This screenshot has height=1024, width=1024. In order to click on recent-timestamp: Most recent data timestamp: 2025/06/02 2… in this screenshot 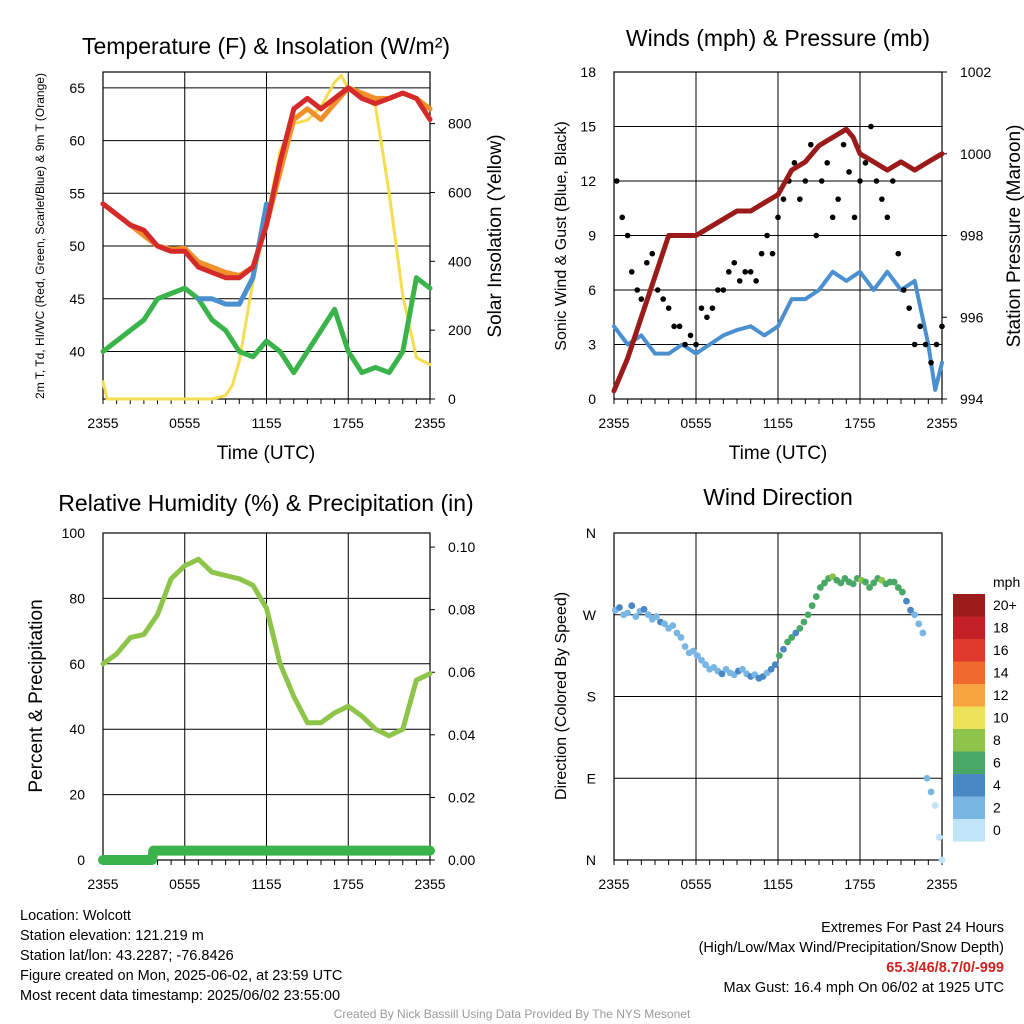, I will do `click(180, 996)`.